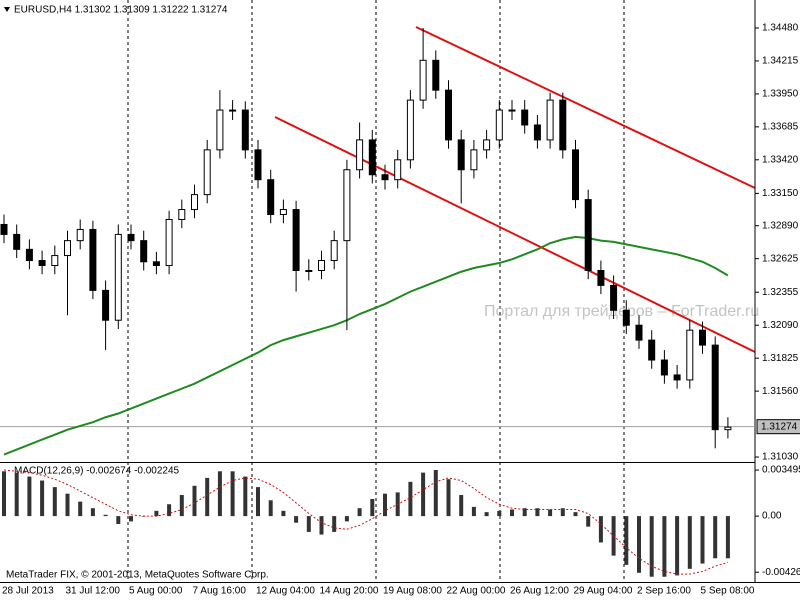  I want to click on y-tick-label: 1.32625, so click(780, 258).